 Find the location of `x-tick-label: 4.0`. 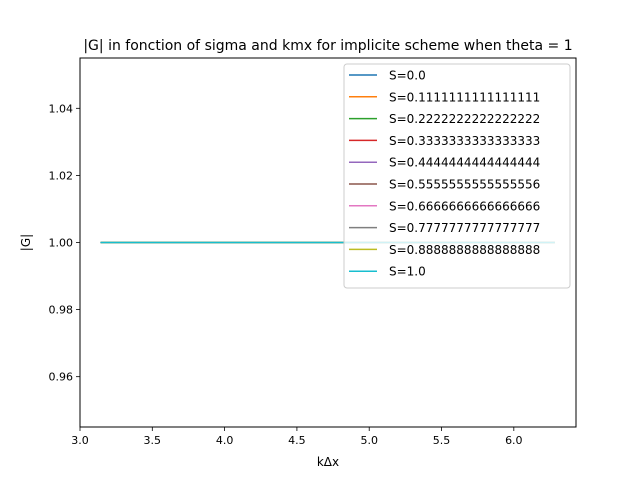

x-tick-label: 4.0 is located at coordinates (225, 440).